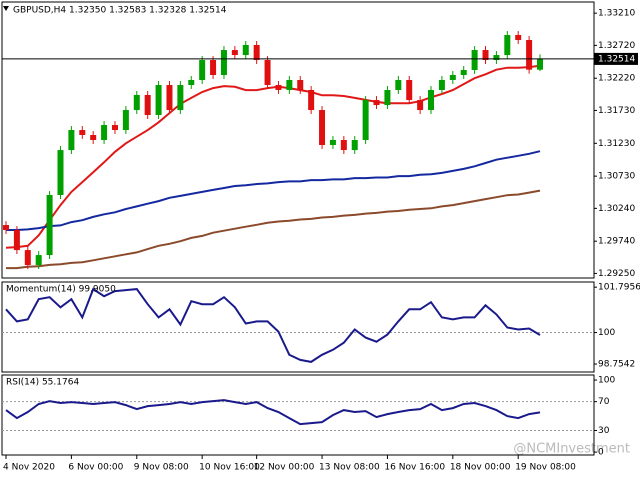  Describe the element at coordinates (616, 274) in the screenshot. I see `y-tick-label: 1.29250` at that location.